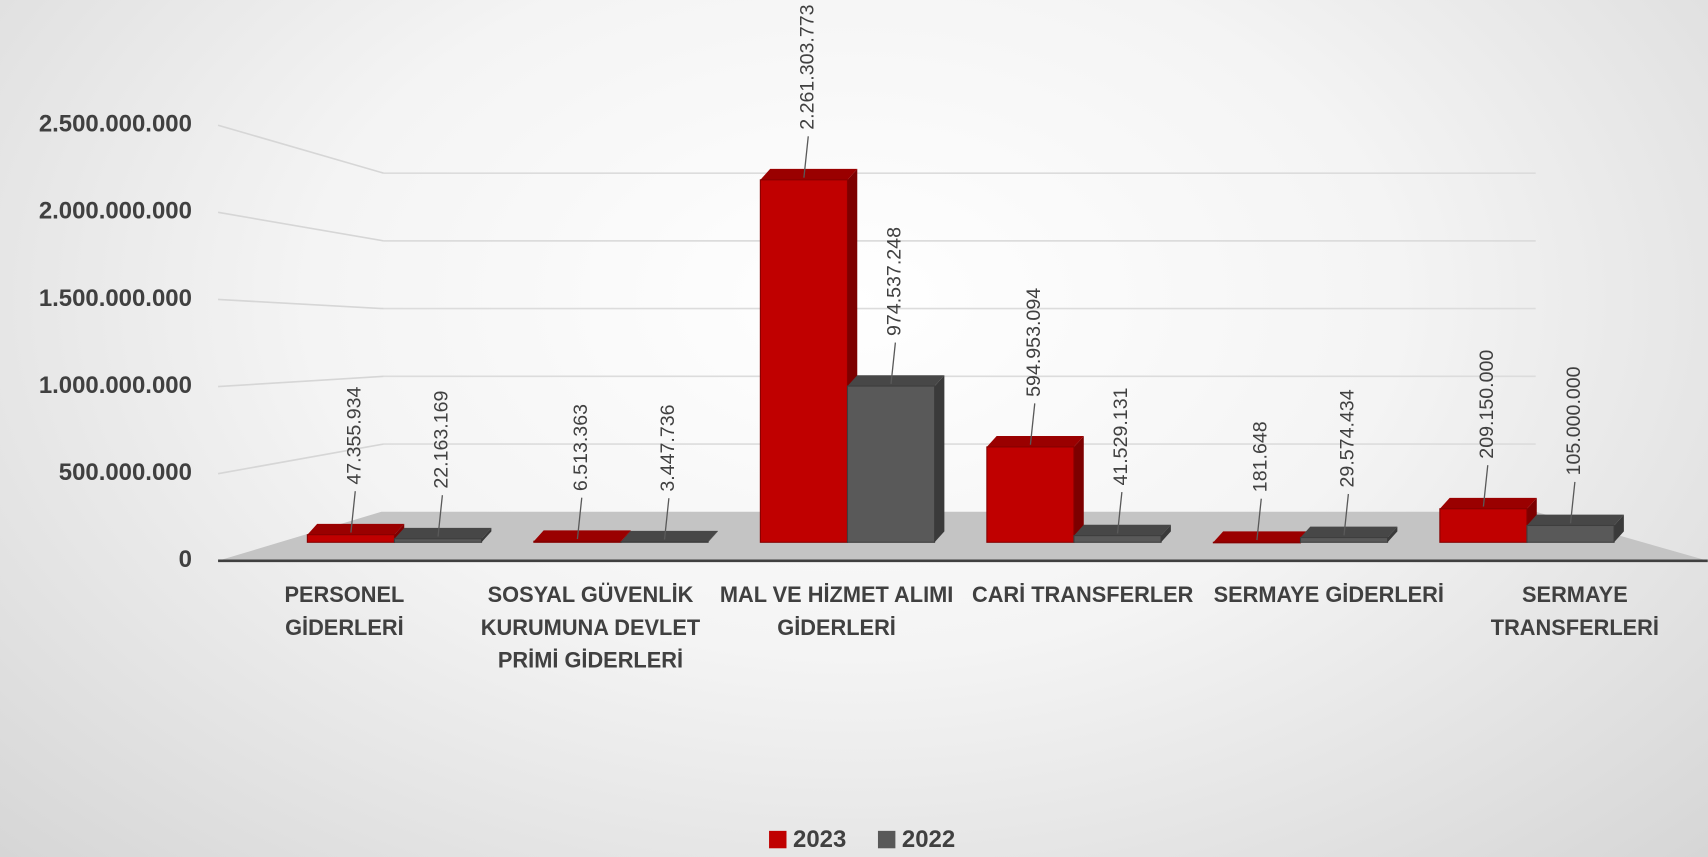  Describe the element at coordinates (125, 472) in the screenshot. I see `y-tick-label: 500.000.000` at that location.